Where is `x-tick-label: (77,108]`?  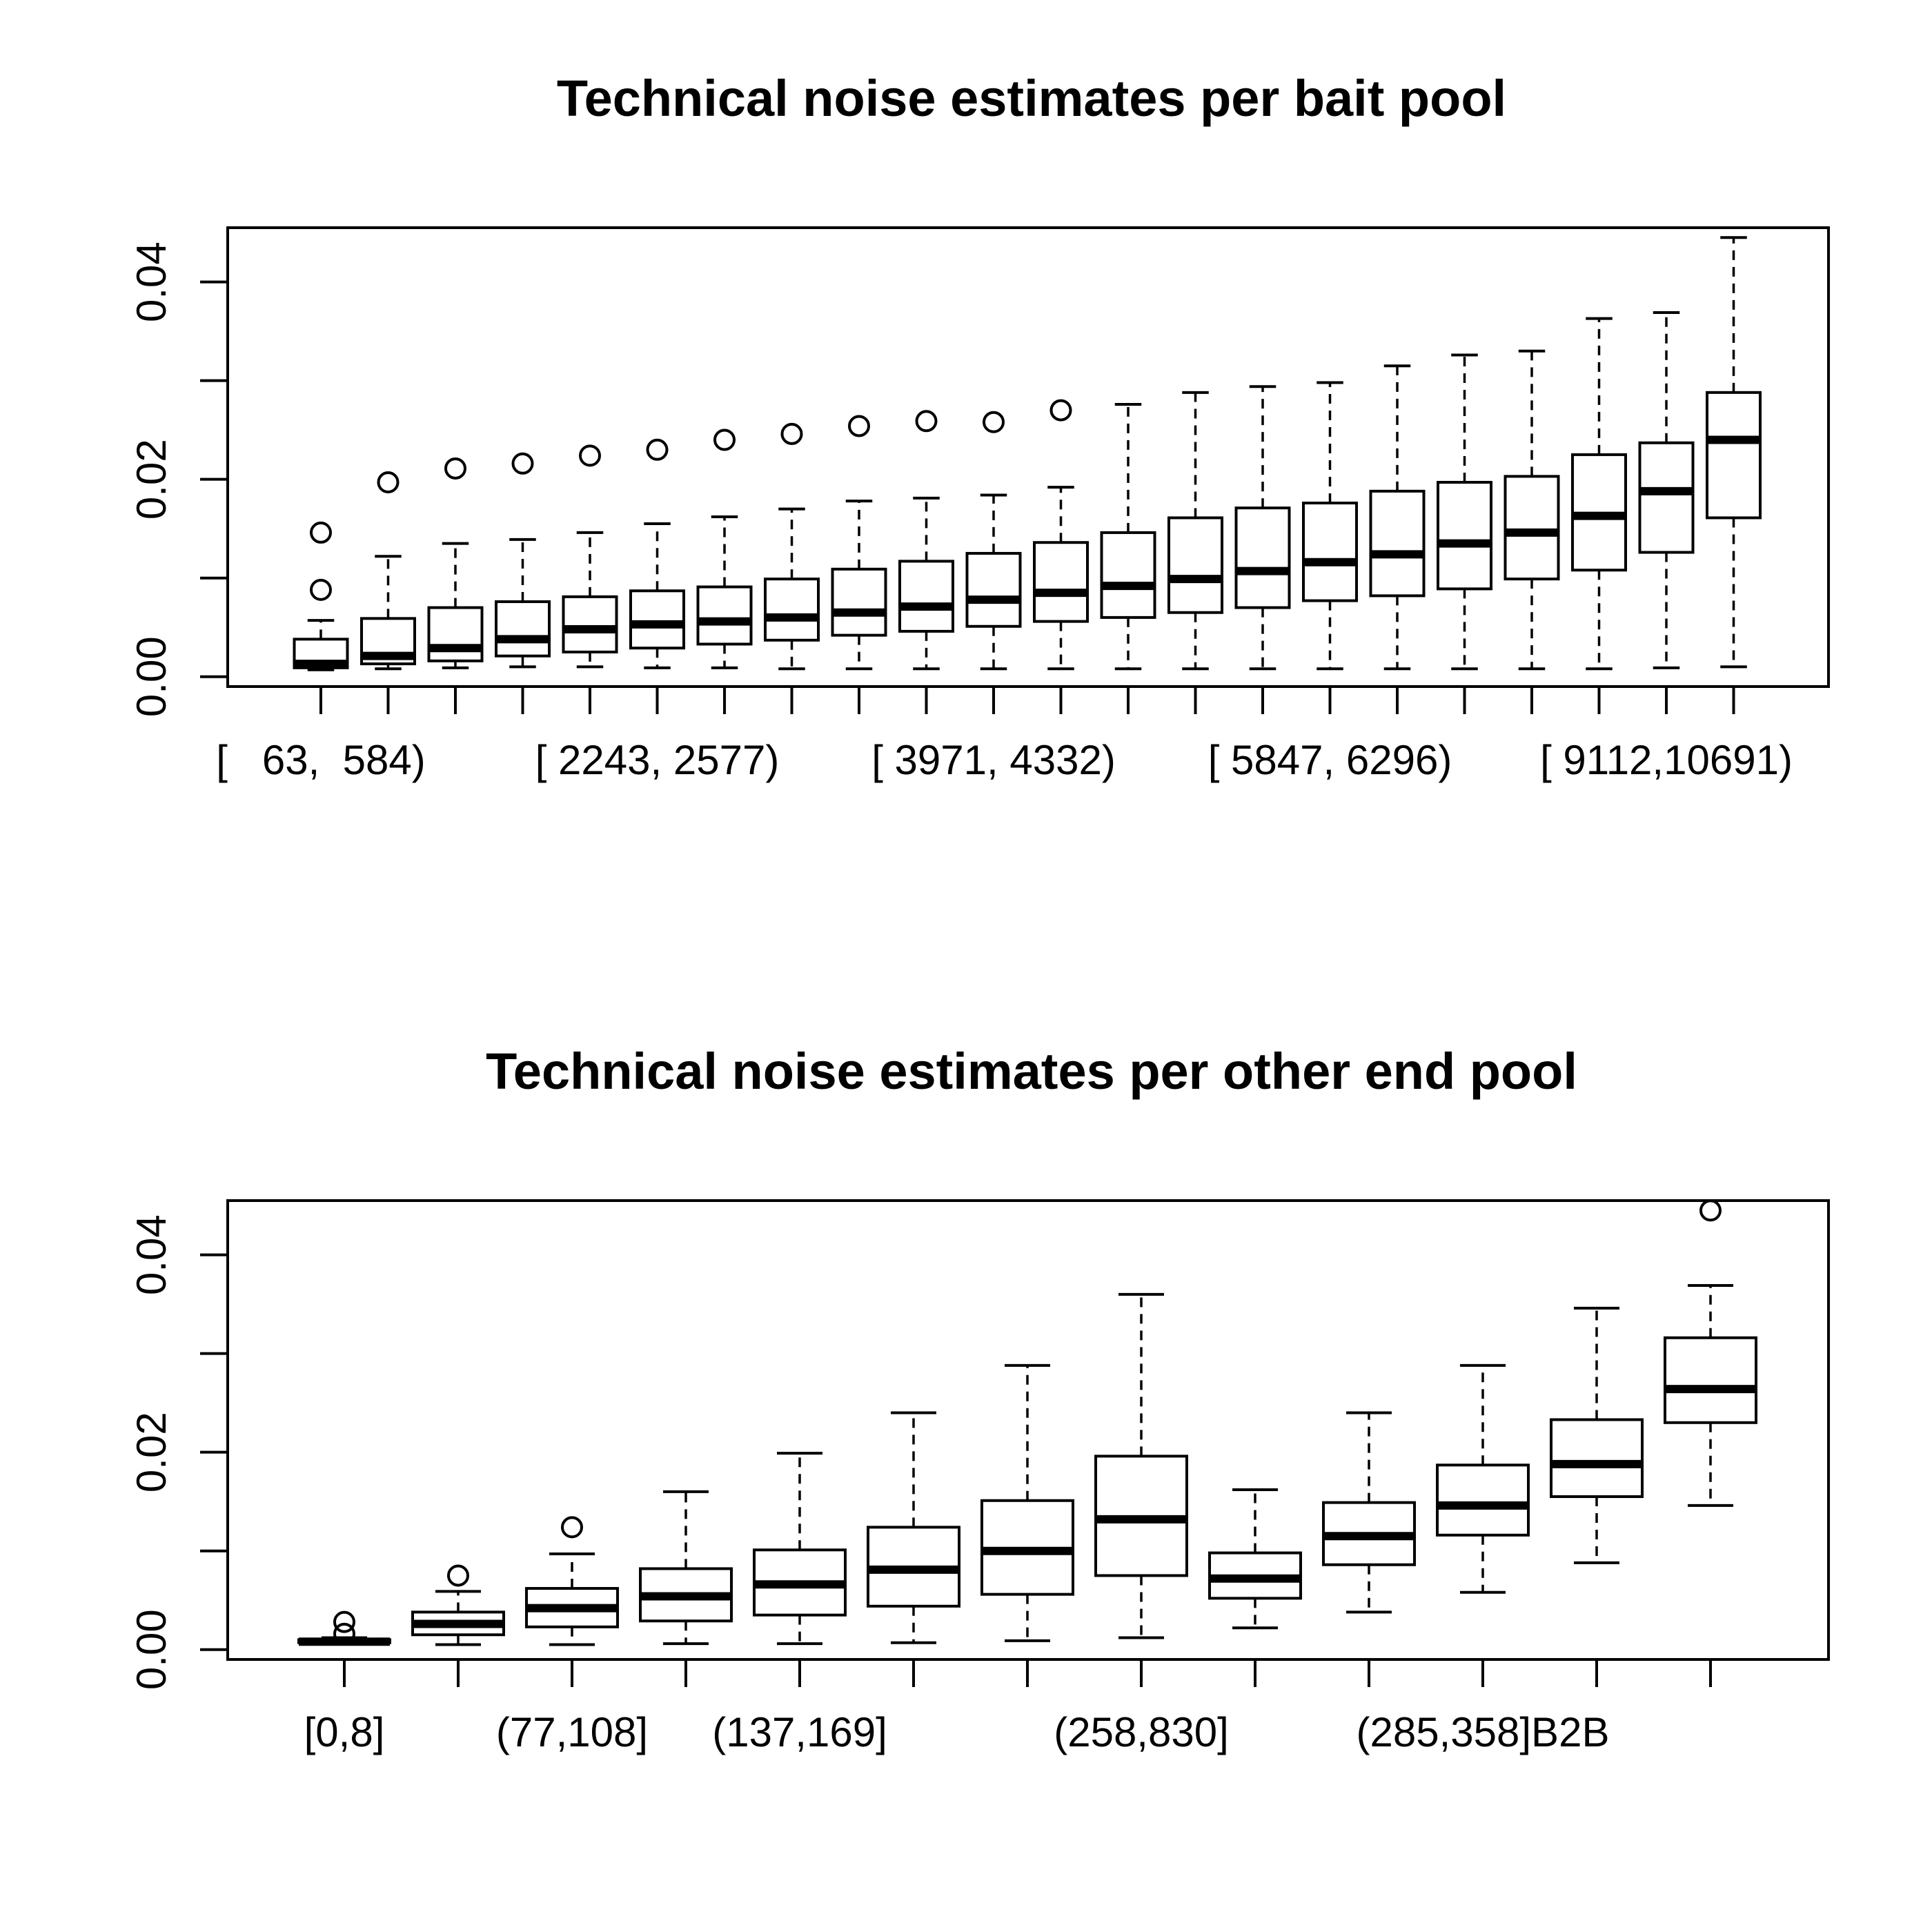 x-tick-label: (77,108] is located at coordinates (572, 1732).